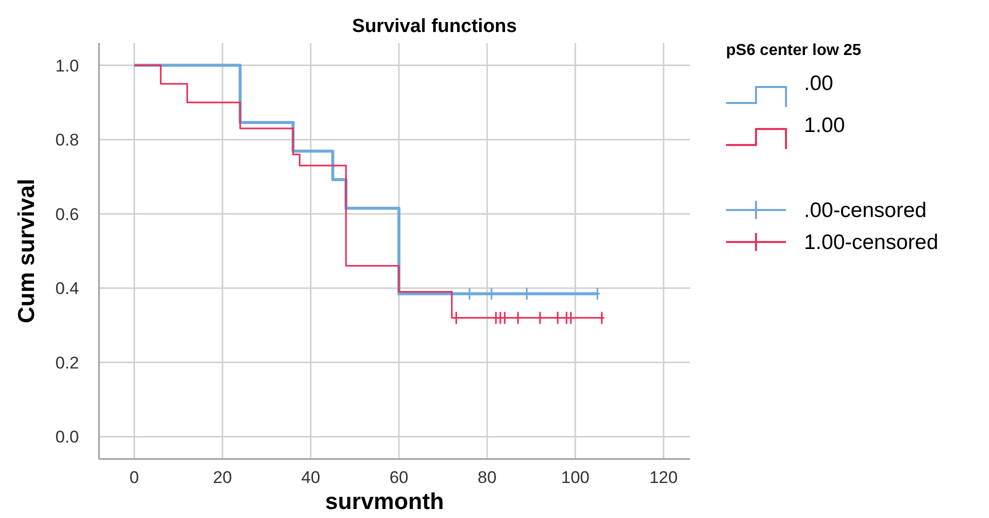  What do you see at coordinates (67, 437) in the screenshot?
I see `y-tick-label: 0.0` at bounding box center [67, 437].